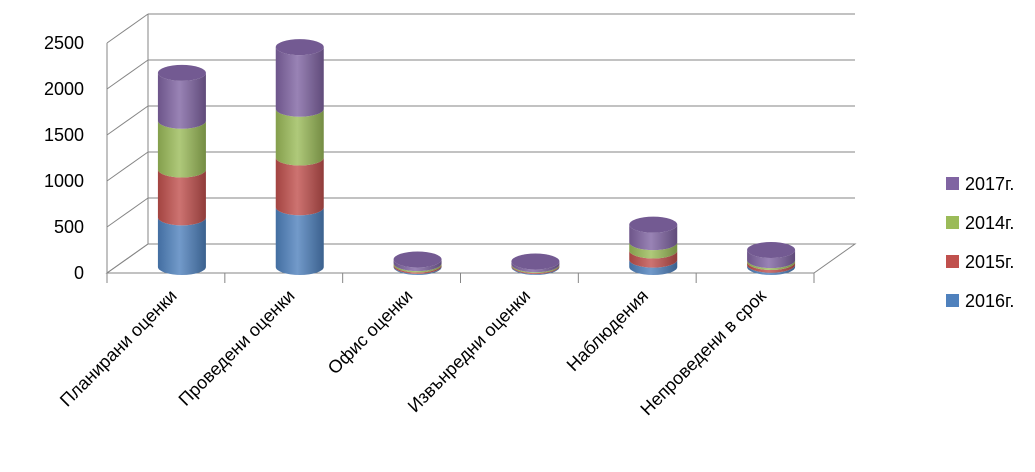 The image size is (1035, 472). Describe the element at coordinates (481, 258) in the screenshot. I see `floor` at that location.